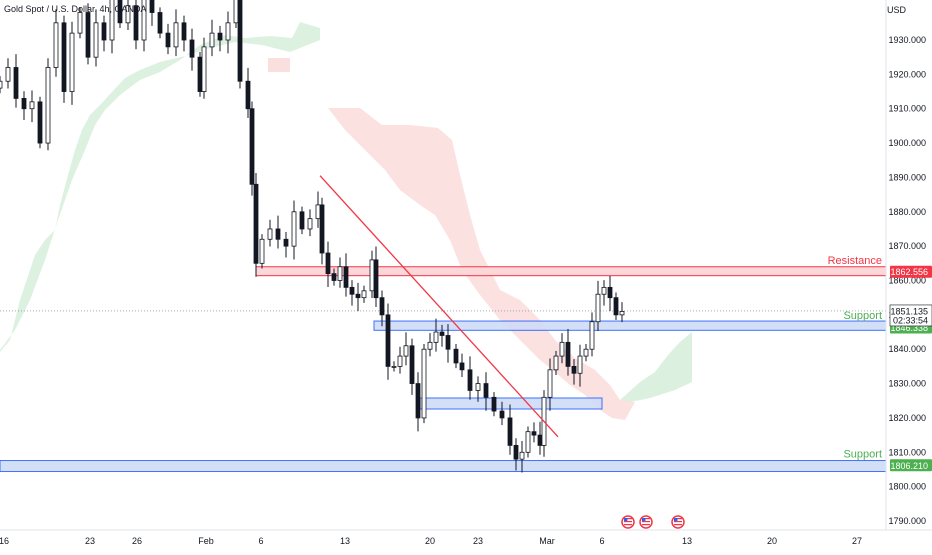 This screenshot has height=555, width=932. What do you see at coordinates (439, 306) in the screenshot?
I see `trendline` at bounding box center [439, 306].